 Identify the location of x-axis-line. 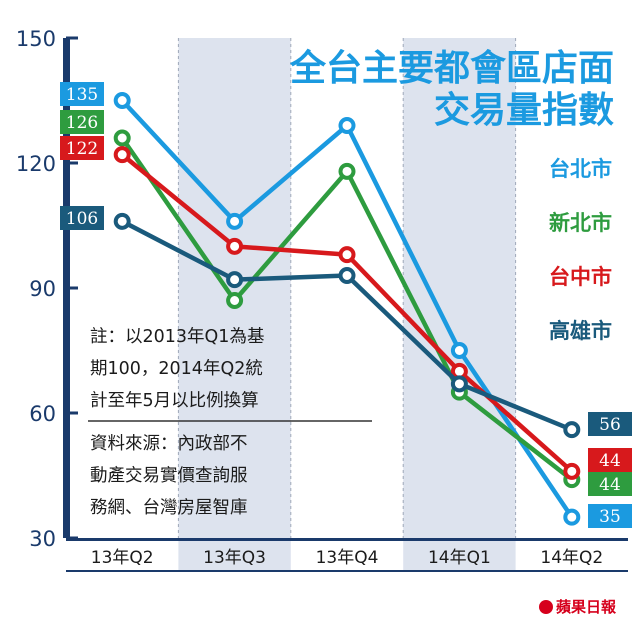
(347, 539).